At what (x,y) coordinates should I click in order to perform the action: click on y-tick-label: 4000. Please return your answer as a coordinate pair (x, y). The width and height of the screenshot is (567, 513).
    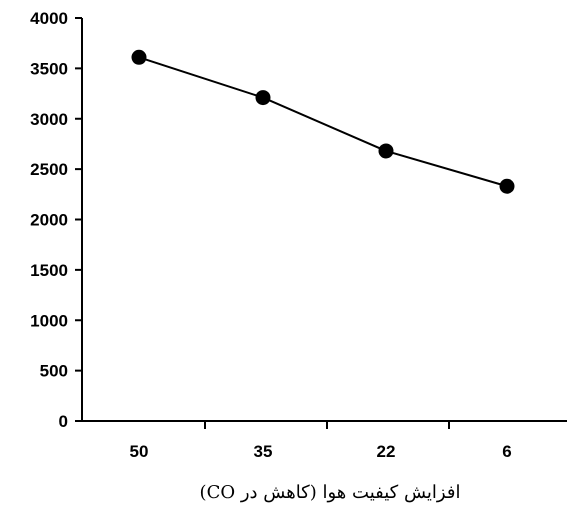
    Looking at the image, I should click on (49, 18).